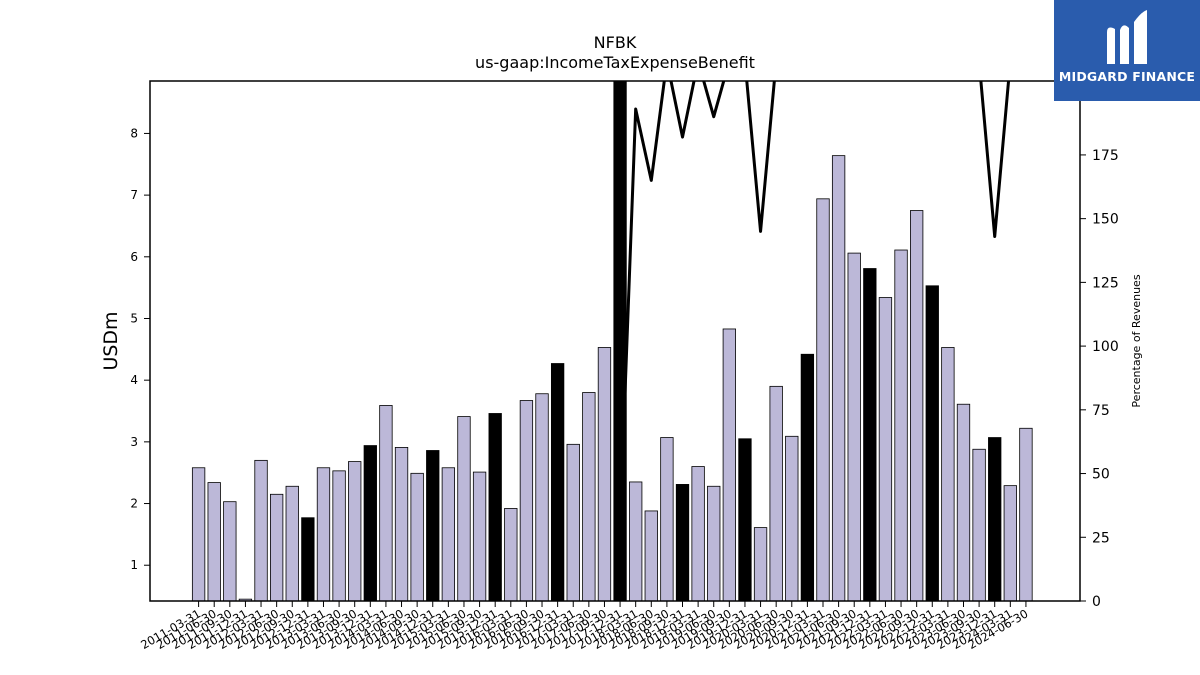 The width and height of the screenshot is (1200, 675). Describe the element at coordinates (615, 62) in the screenshot. I see `chart-subtitle: us-gaap:IncomeTaxExpenseBenefit` at that location.